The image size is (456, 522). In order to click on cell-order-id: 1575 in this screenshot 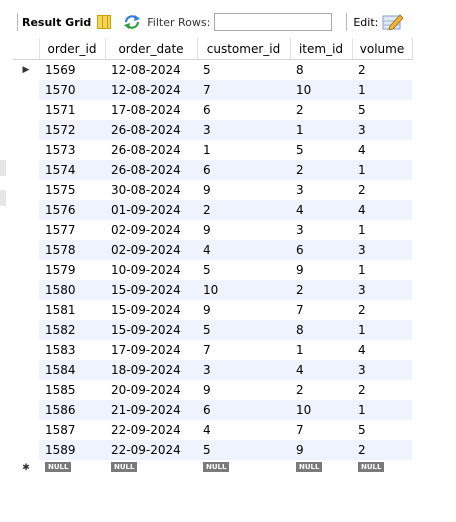, I will do `click(72, 190)`.